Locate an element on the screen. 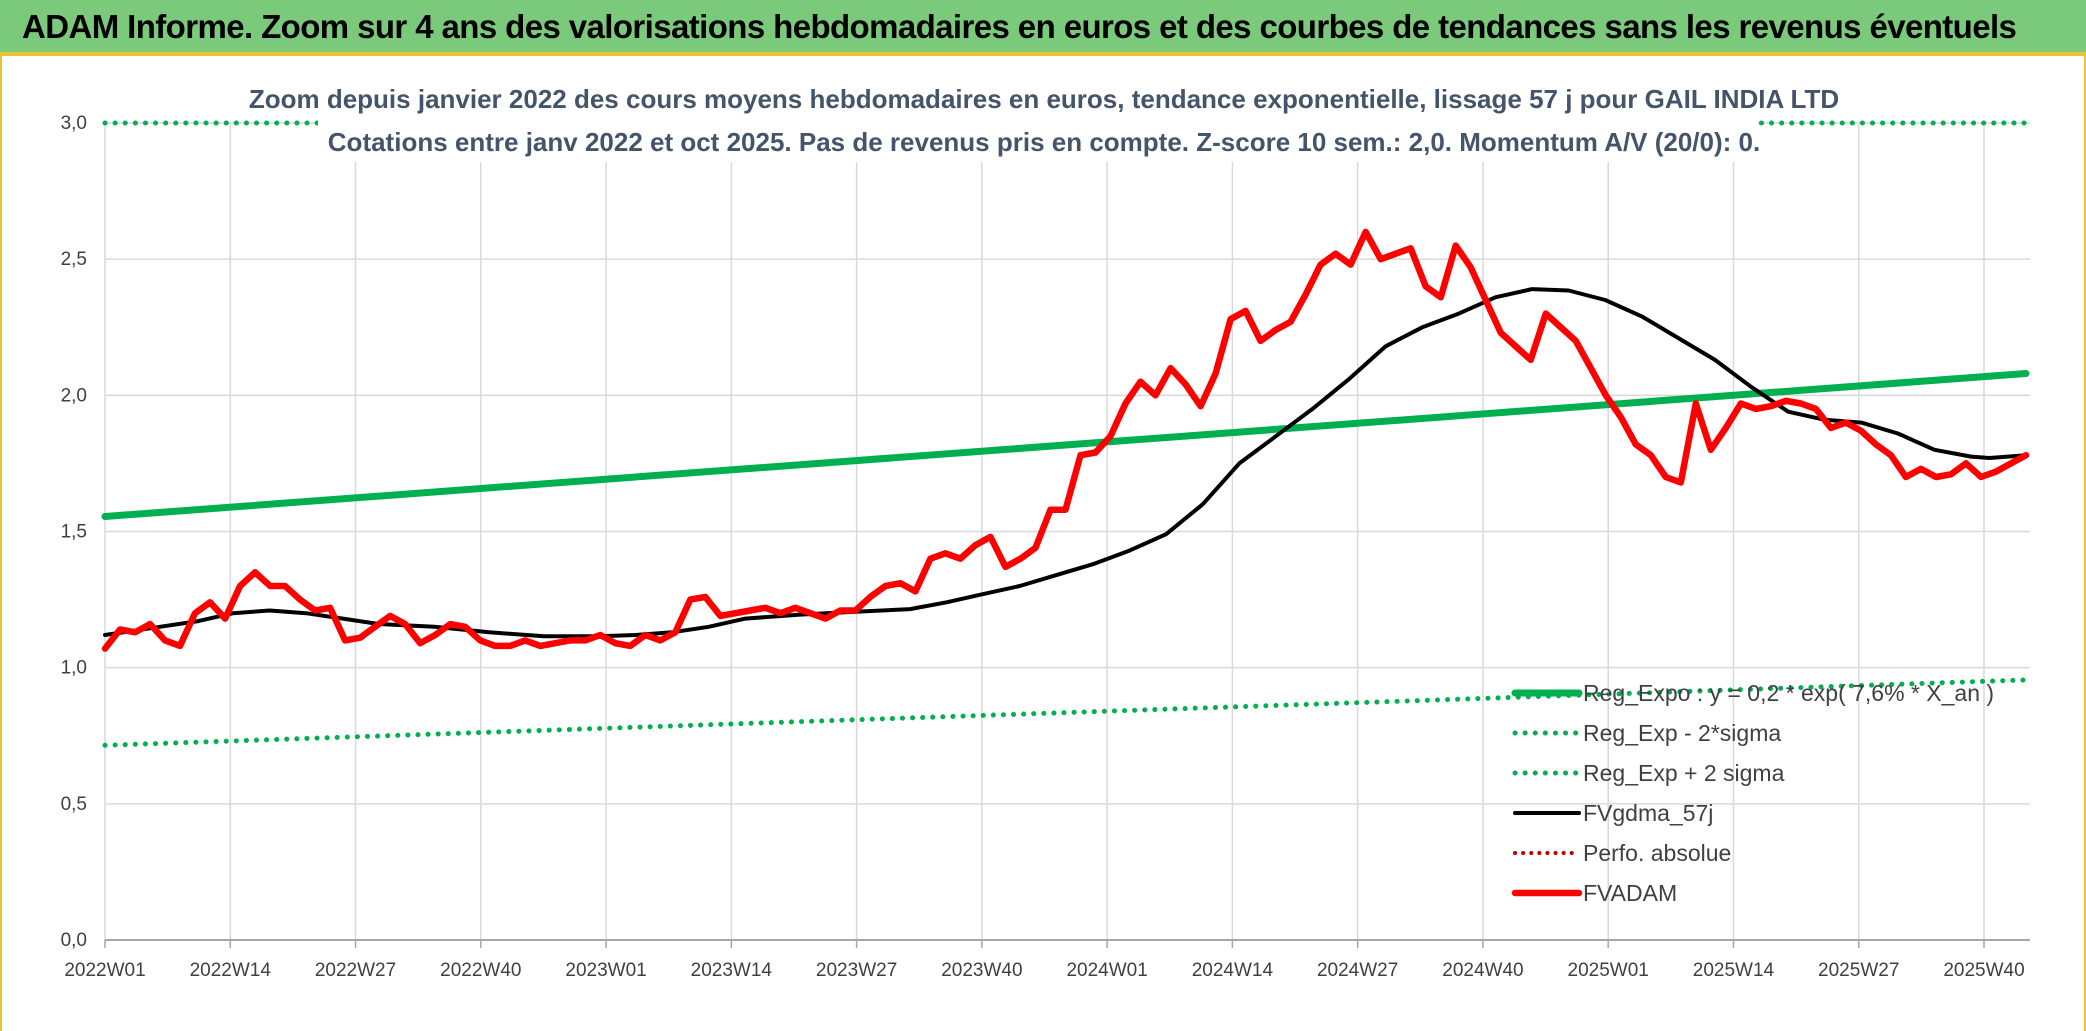 The width and height of the screenshot is (2086, 1031). x-tick-label: 2023W01 is located at coordinates (605, 970).